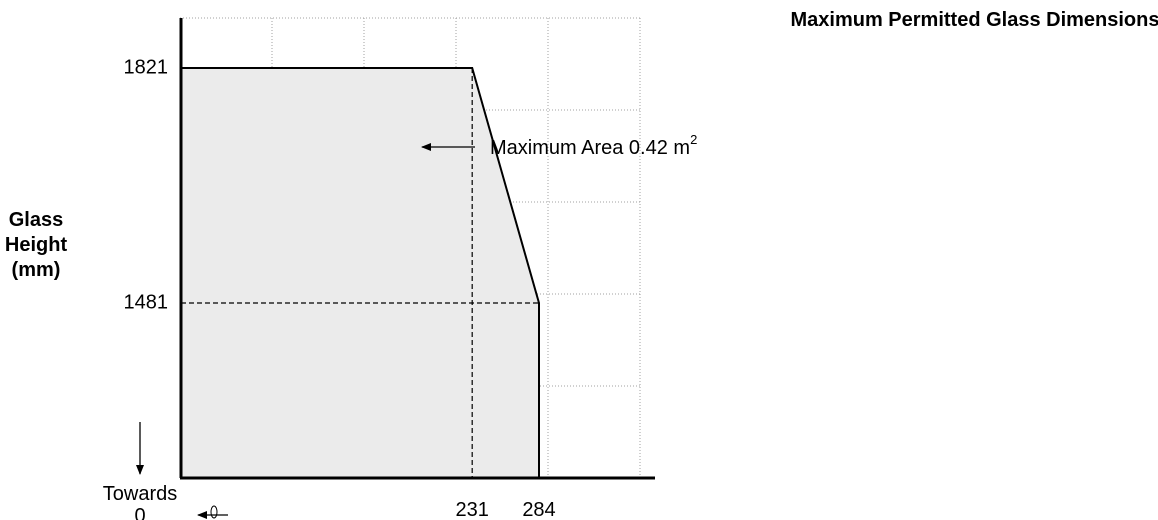 The image size is (1158, 520). What do you see at coordinates (139, 512) in the screenshot?
I see `towards-zero-label: 0` at bounding box center [139, 512].